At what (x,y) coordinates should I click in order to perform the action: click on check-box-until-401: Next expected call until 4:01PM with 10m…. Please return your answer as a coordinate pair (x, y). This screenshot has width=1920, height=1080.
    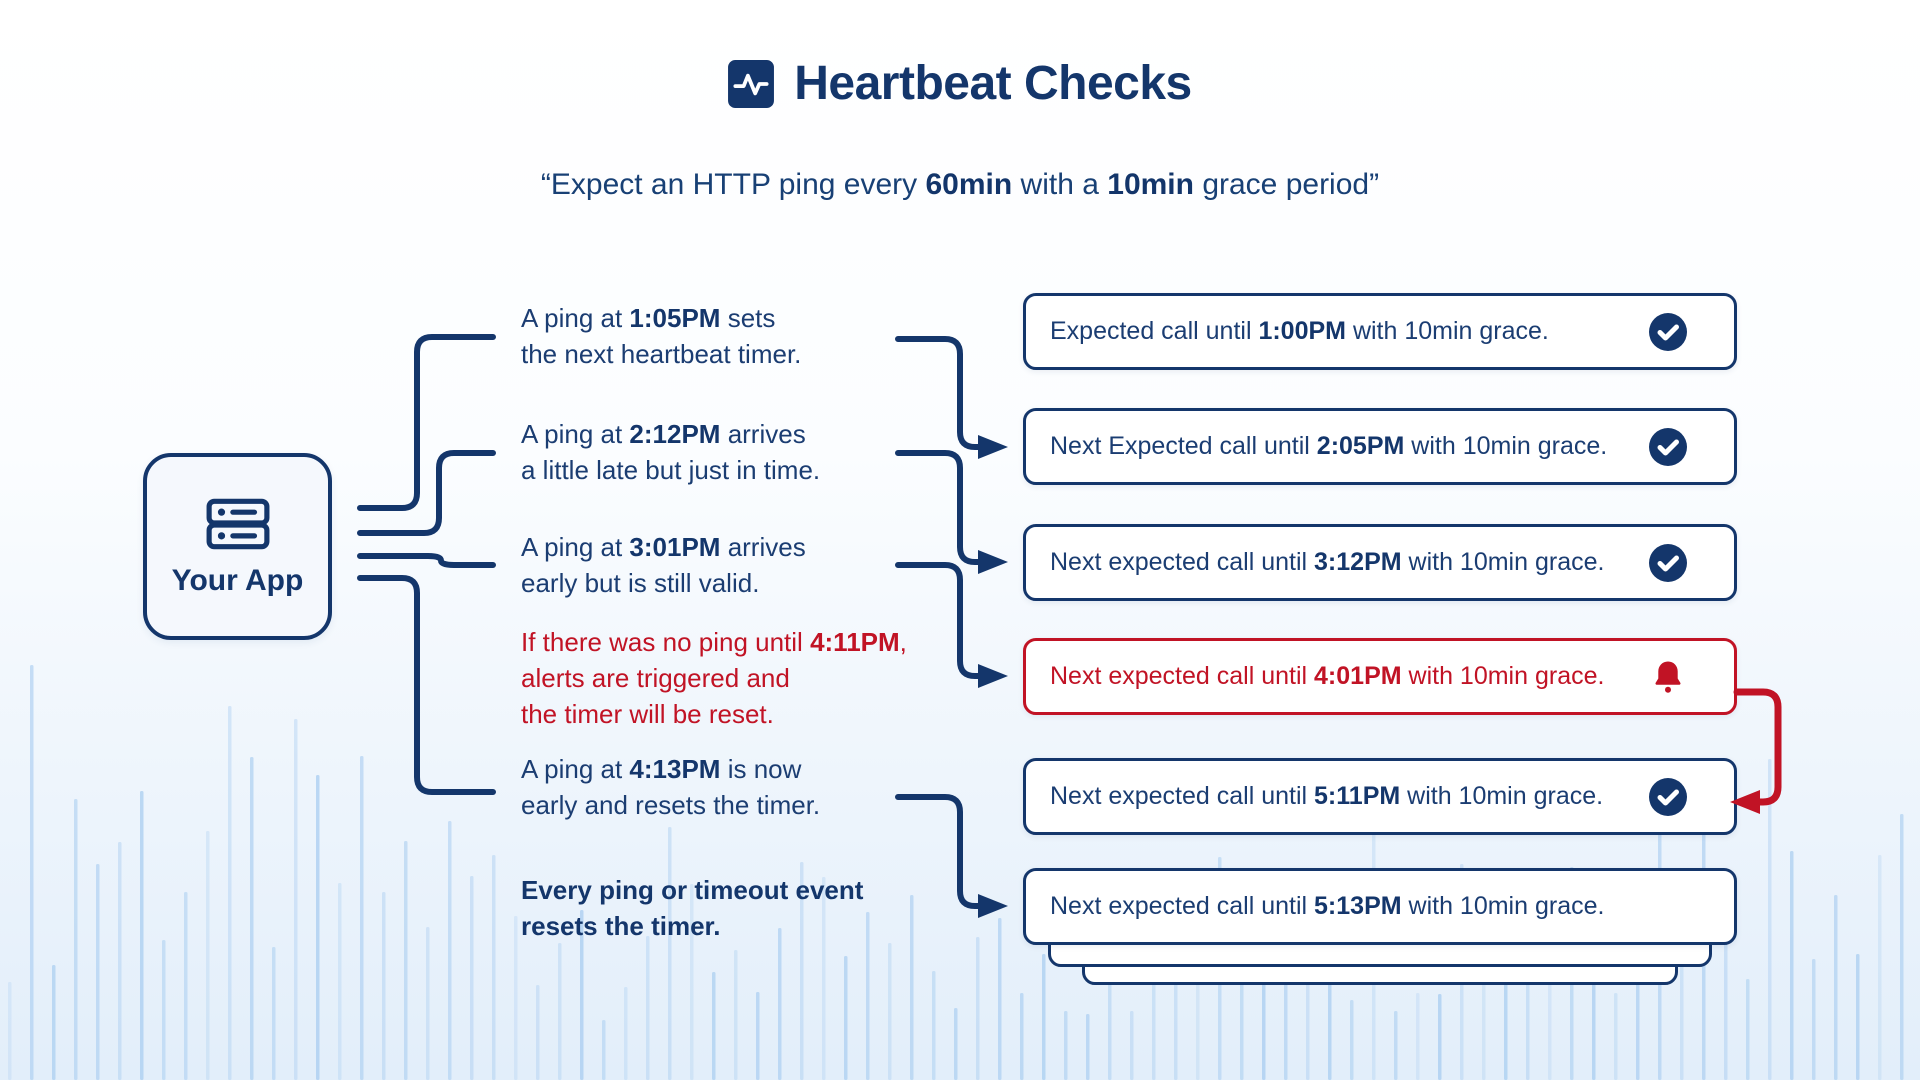
    Looking at the image, I should click on (1380, 676).